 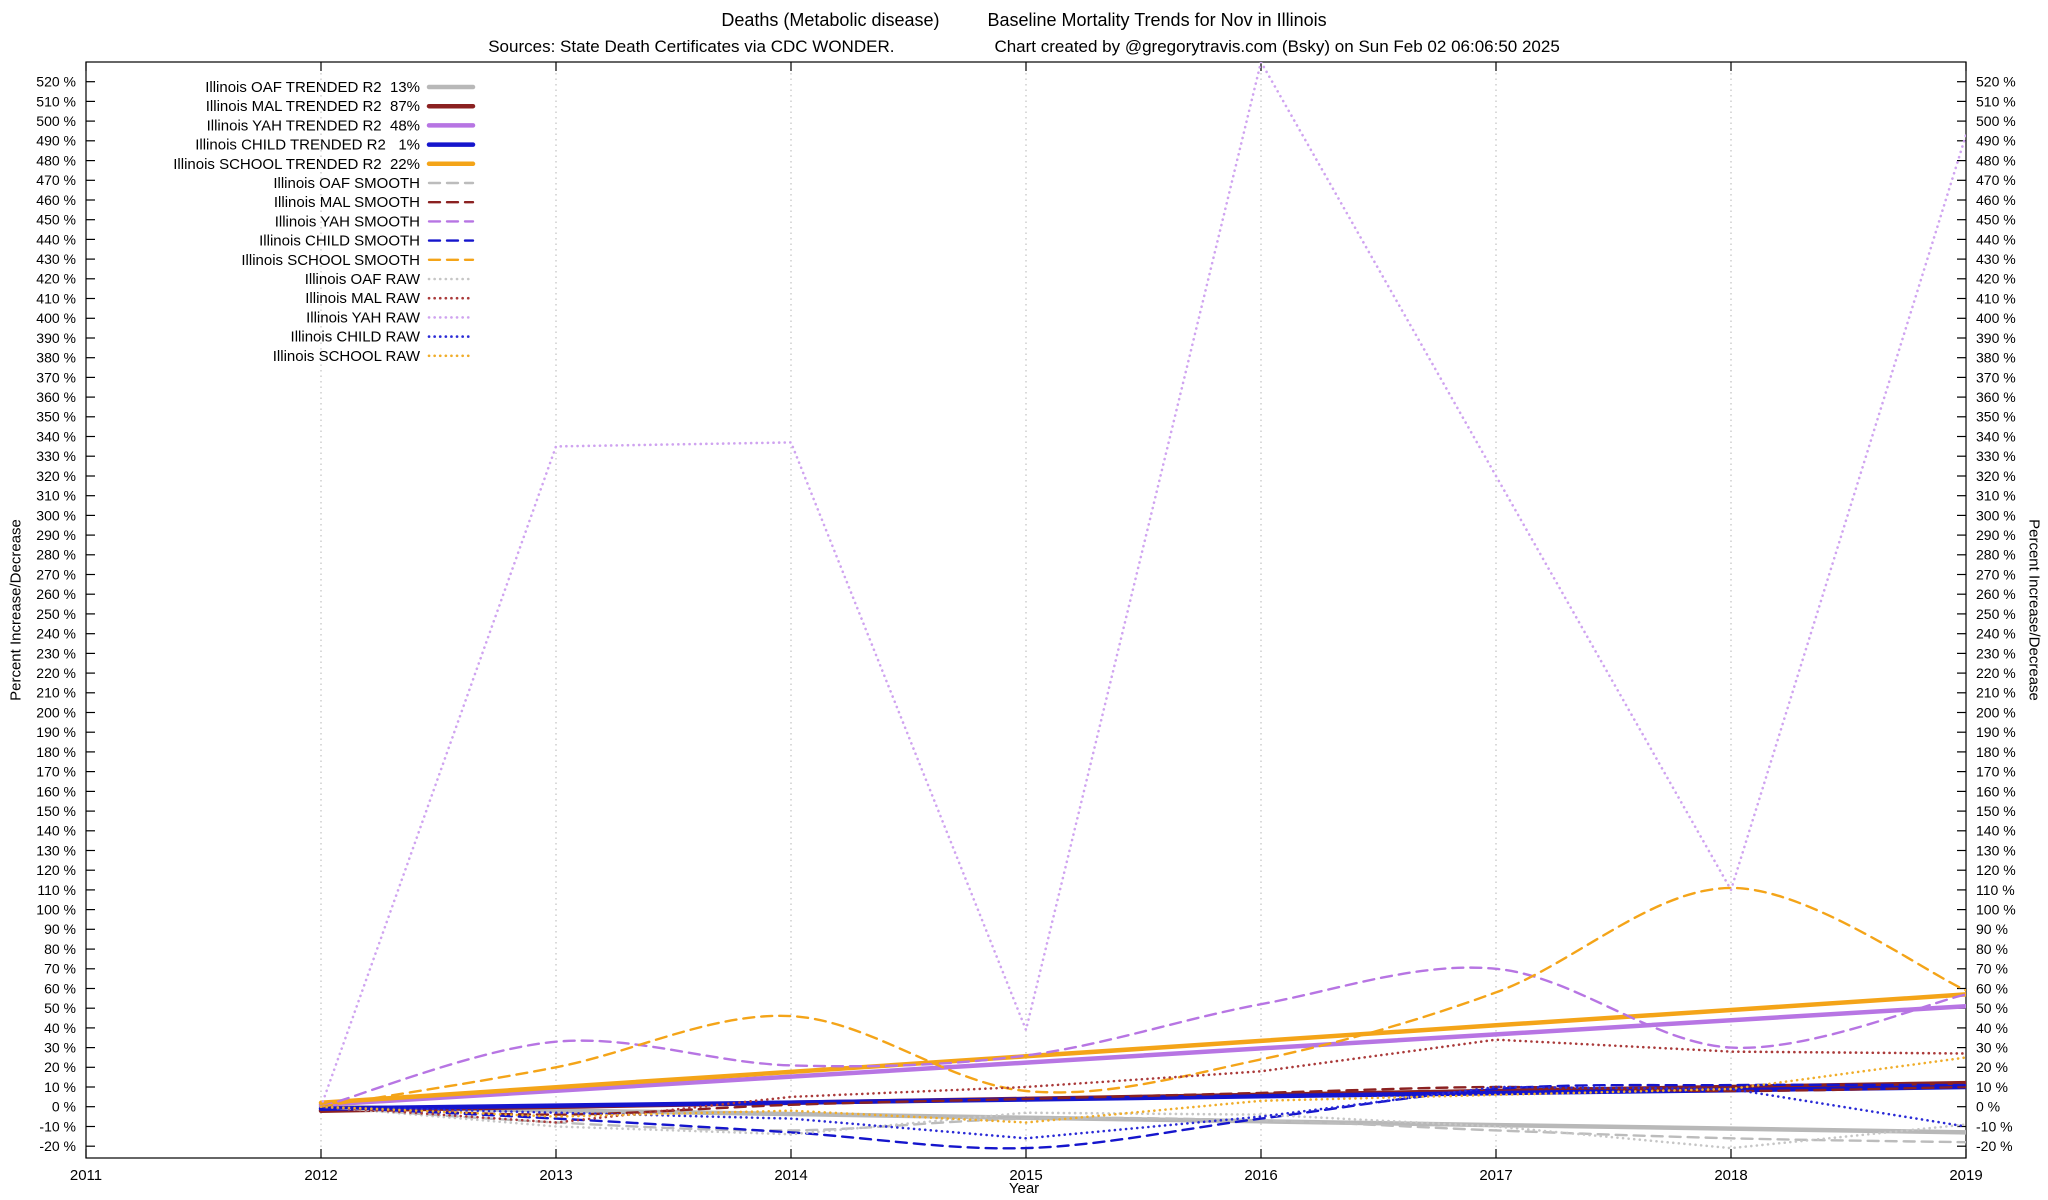 I want to click on tick-label: 260 %, so click(x=1996, y=594).